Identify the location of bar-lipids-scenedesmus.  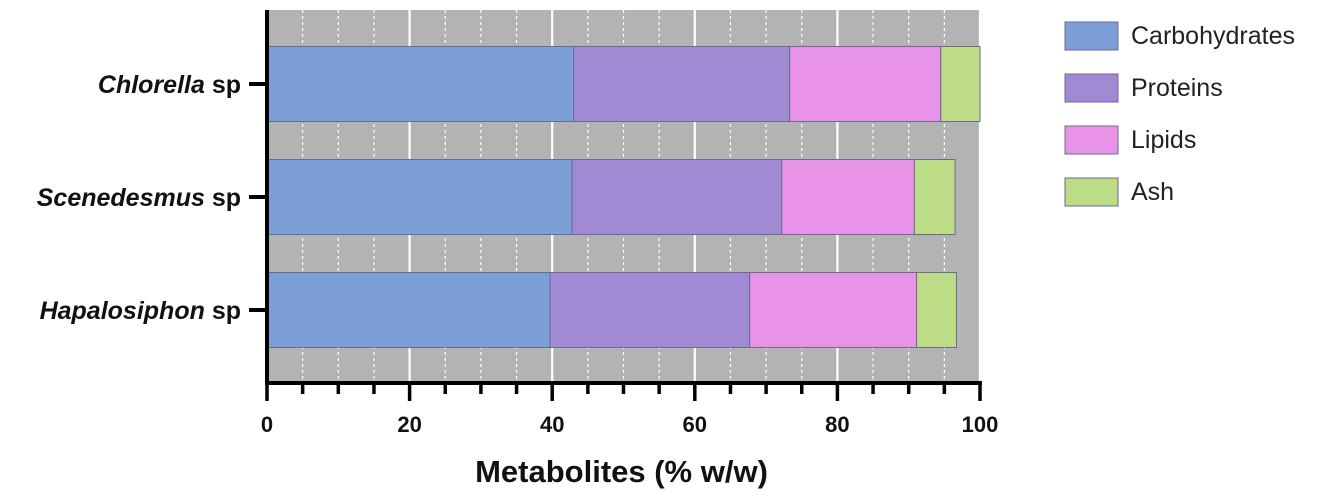
(848, 197).